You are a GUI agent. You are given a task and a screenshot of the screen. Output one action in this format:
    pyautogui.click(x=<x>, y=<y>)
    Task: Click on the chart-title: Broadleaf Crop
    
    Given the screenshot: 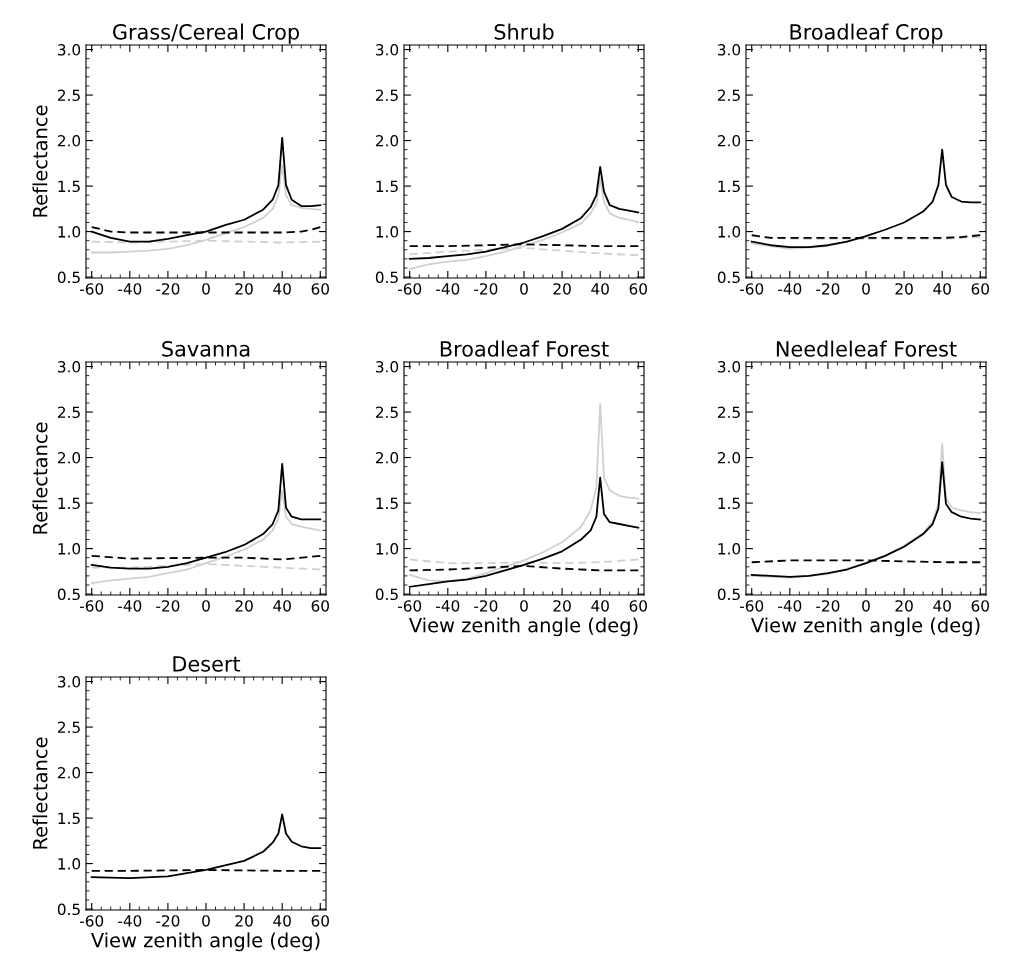 What is the action you would take?
    pyautogui.click(x=866, y=33)
    